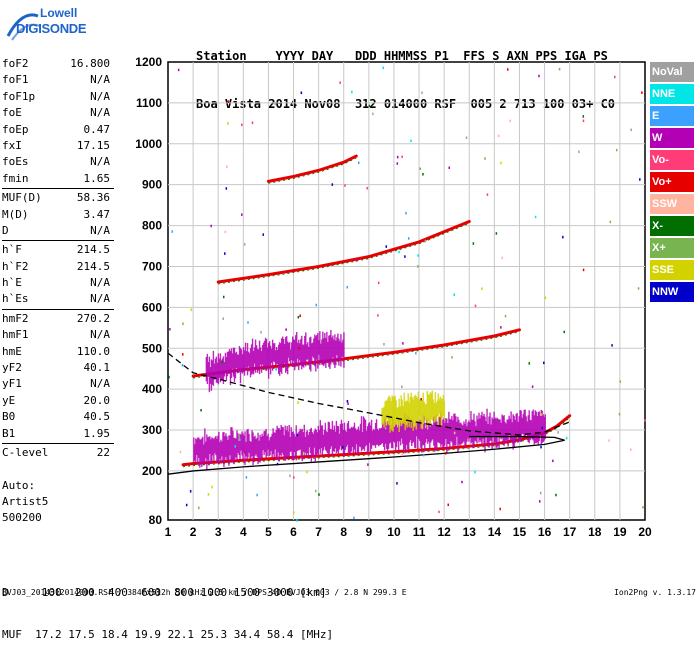  What do you see at coordinates (672, 94) in the screenshot?
I see `legend-item: NNE` at bounding box center [672, 94].